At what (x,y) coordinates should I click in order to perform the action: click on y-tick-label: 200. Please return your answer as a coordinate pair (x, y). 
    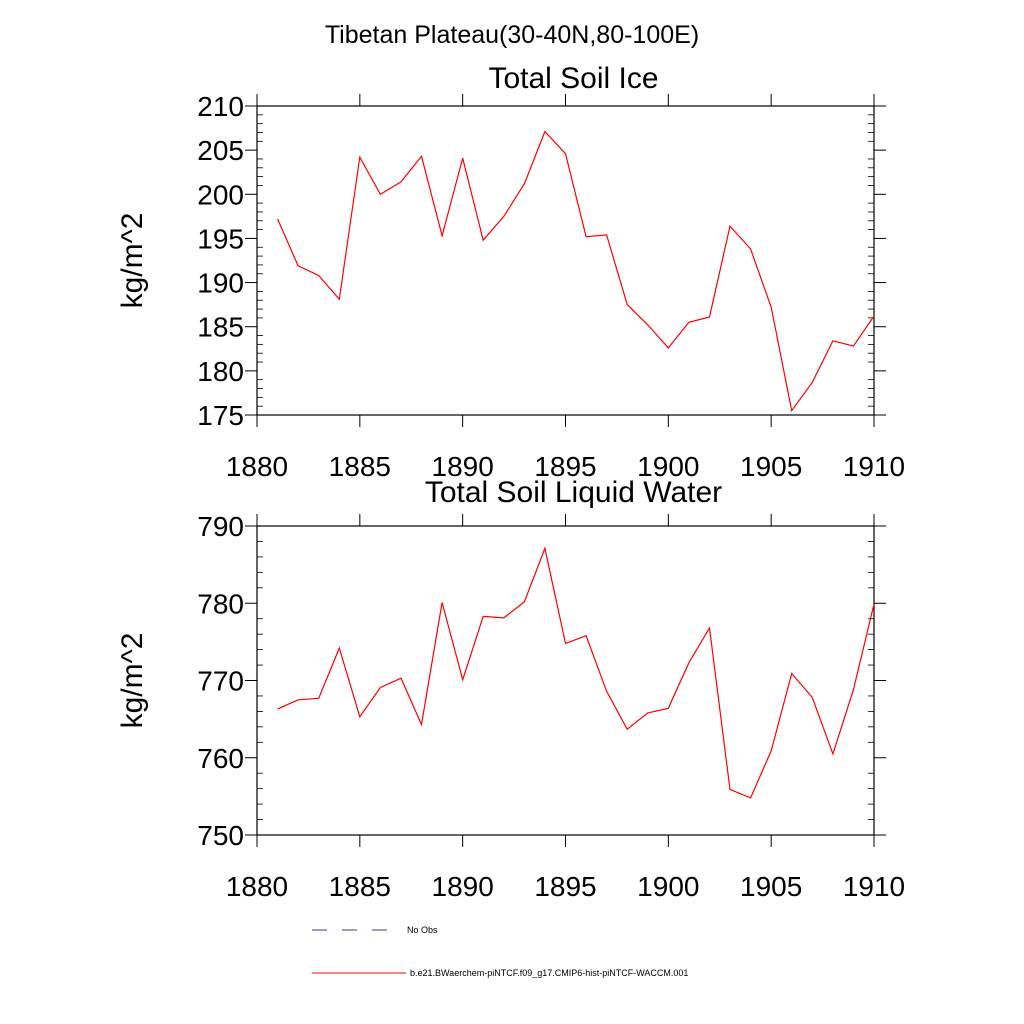
    Looking at the image, I should click on (220, 194).